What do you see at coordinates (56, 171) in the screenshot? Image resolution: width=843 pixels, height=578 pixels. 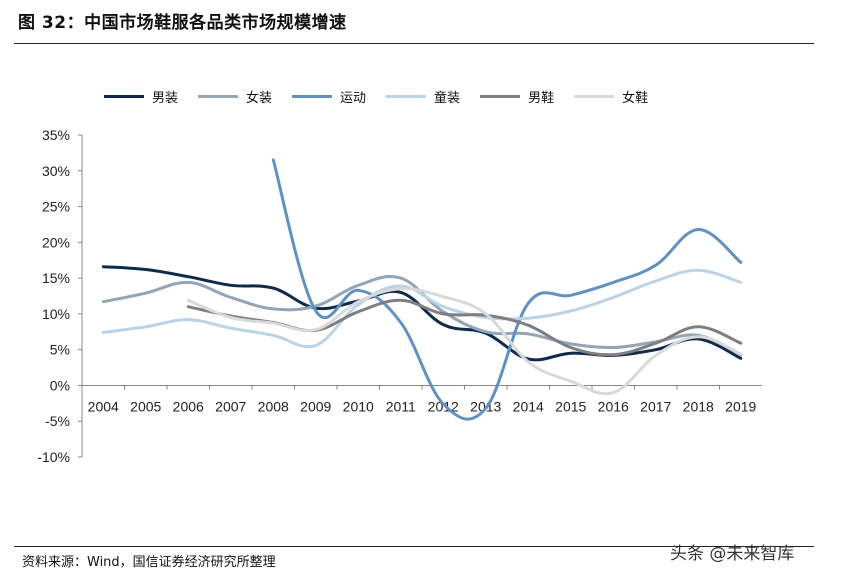 I see `y-tick-label: 30%` at bounding box center [56, 171].